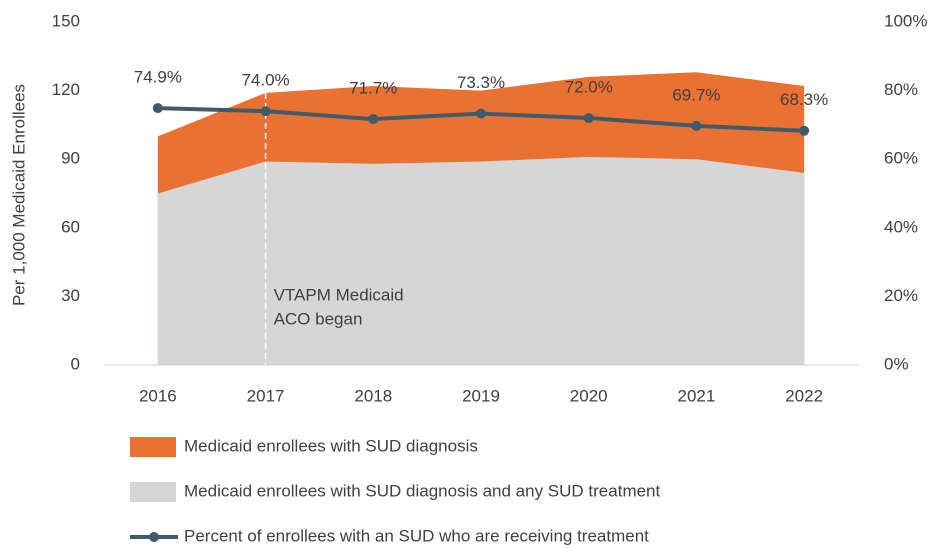 The height and width of the screenshot is (548, 944). What do you see at coordinates (373, 395) in the screenshot?
I see `x-tick-label: 2018` at bounding box center [373, 395].